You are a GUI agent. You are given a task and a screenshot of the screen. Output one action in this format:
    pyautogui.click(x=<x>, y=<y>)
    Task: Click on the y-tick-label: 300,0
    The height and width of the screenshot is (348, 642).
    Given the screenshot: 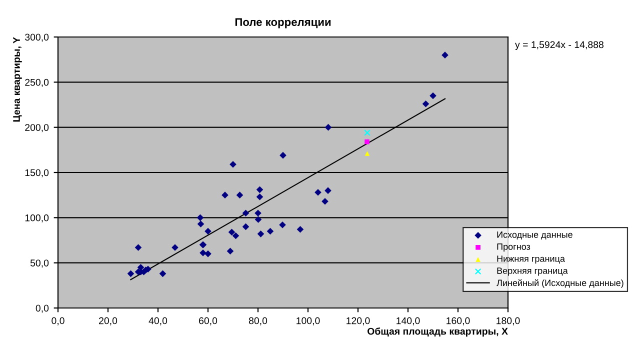 What is the action you would take?
    pyautogui.click(x=37, y=38)
    